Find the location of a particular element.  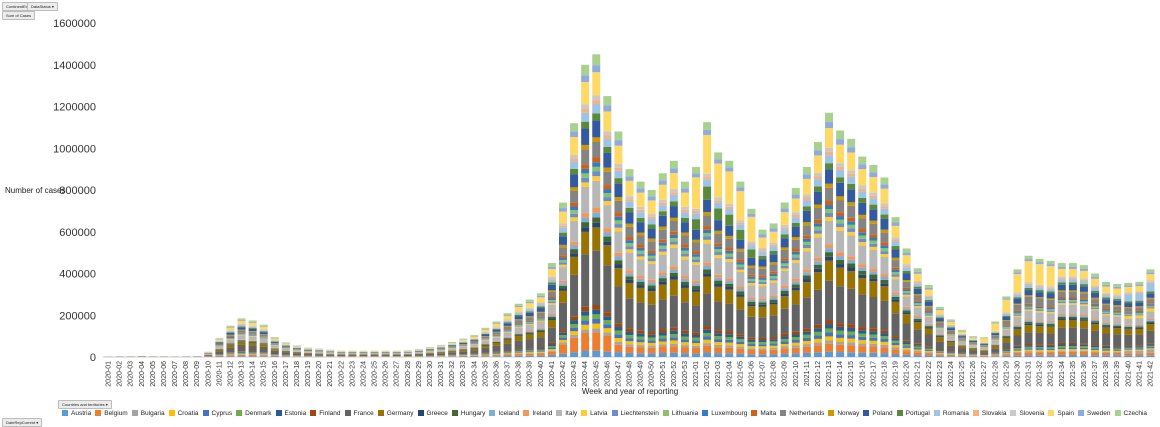

bar-segment-ireland is located at coordinates (684, 277).